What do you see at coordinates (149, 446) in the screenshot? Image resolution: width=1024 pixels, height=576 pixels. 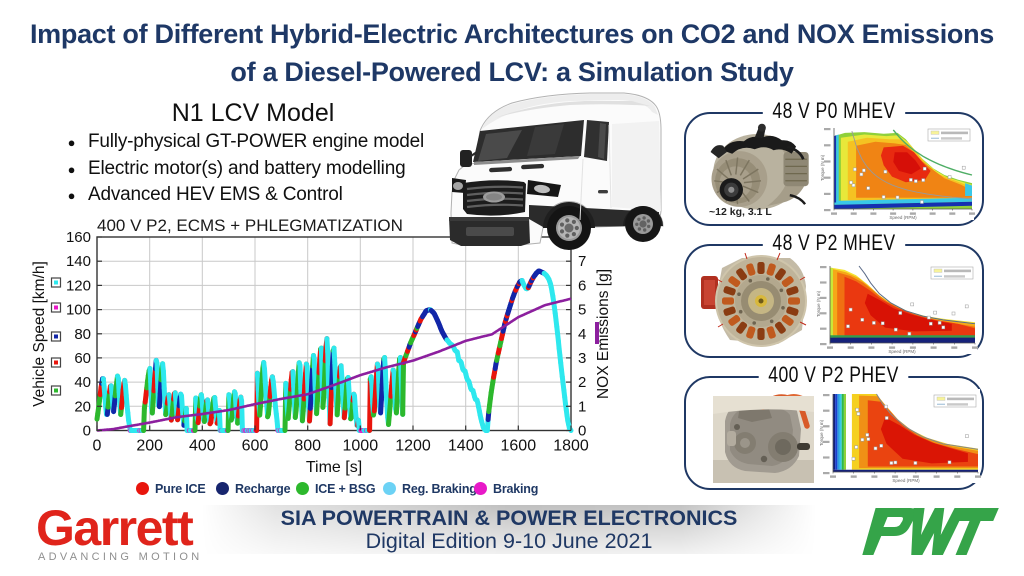 I see `svg-text: 200` at bounding box center [149, 446].